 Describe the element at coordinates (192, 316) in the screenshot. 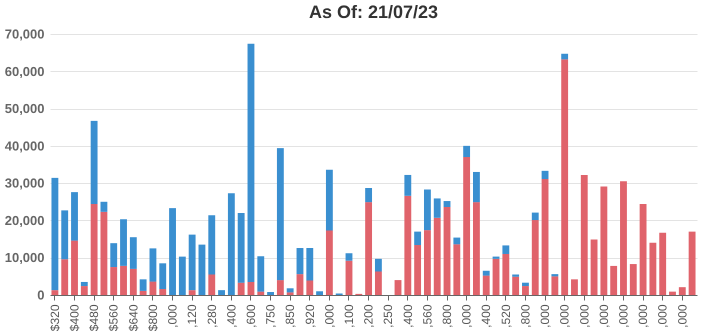

I see `x-tick-label: ,120` at that location.